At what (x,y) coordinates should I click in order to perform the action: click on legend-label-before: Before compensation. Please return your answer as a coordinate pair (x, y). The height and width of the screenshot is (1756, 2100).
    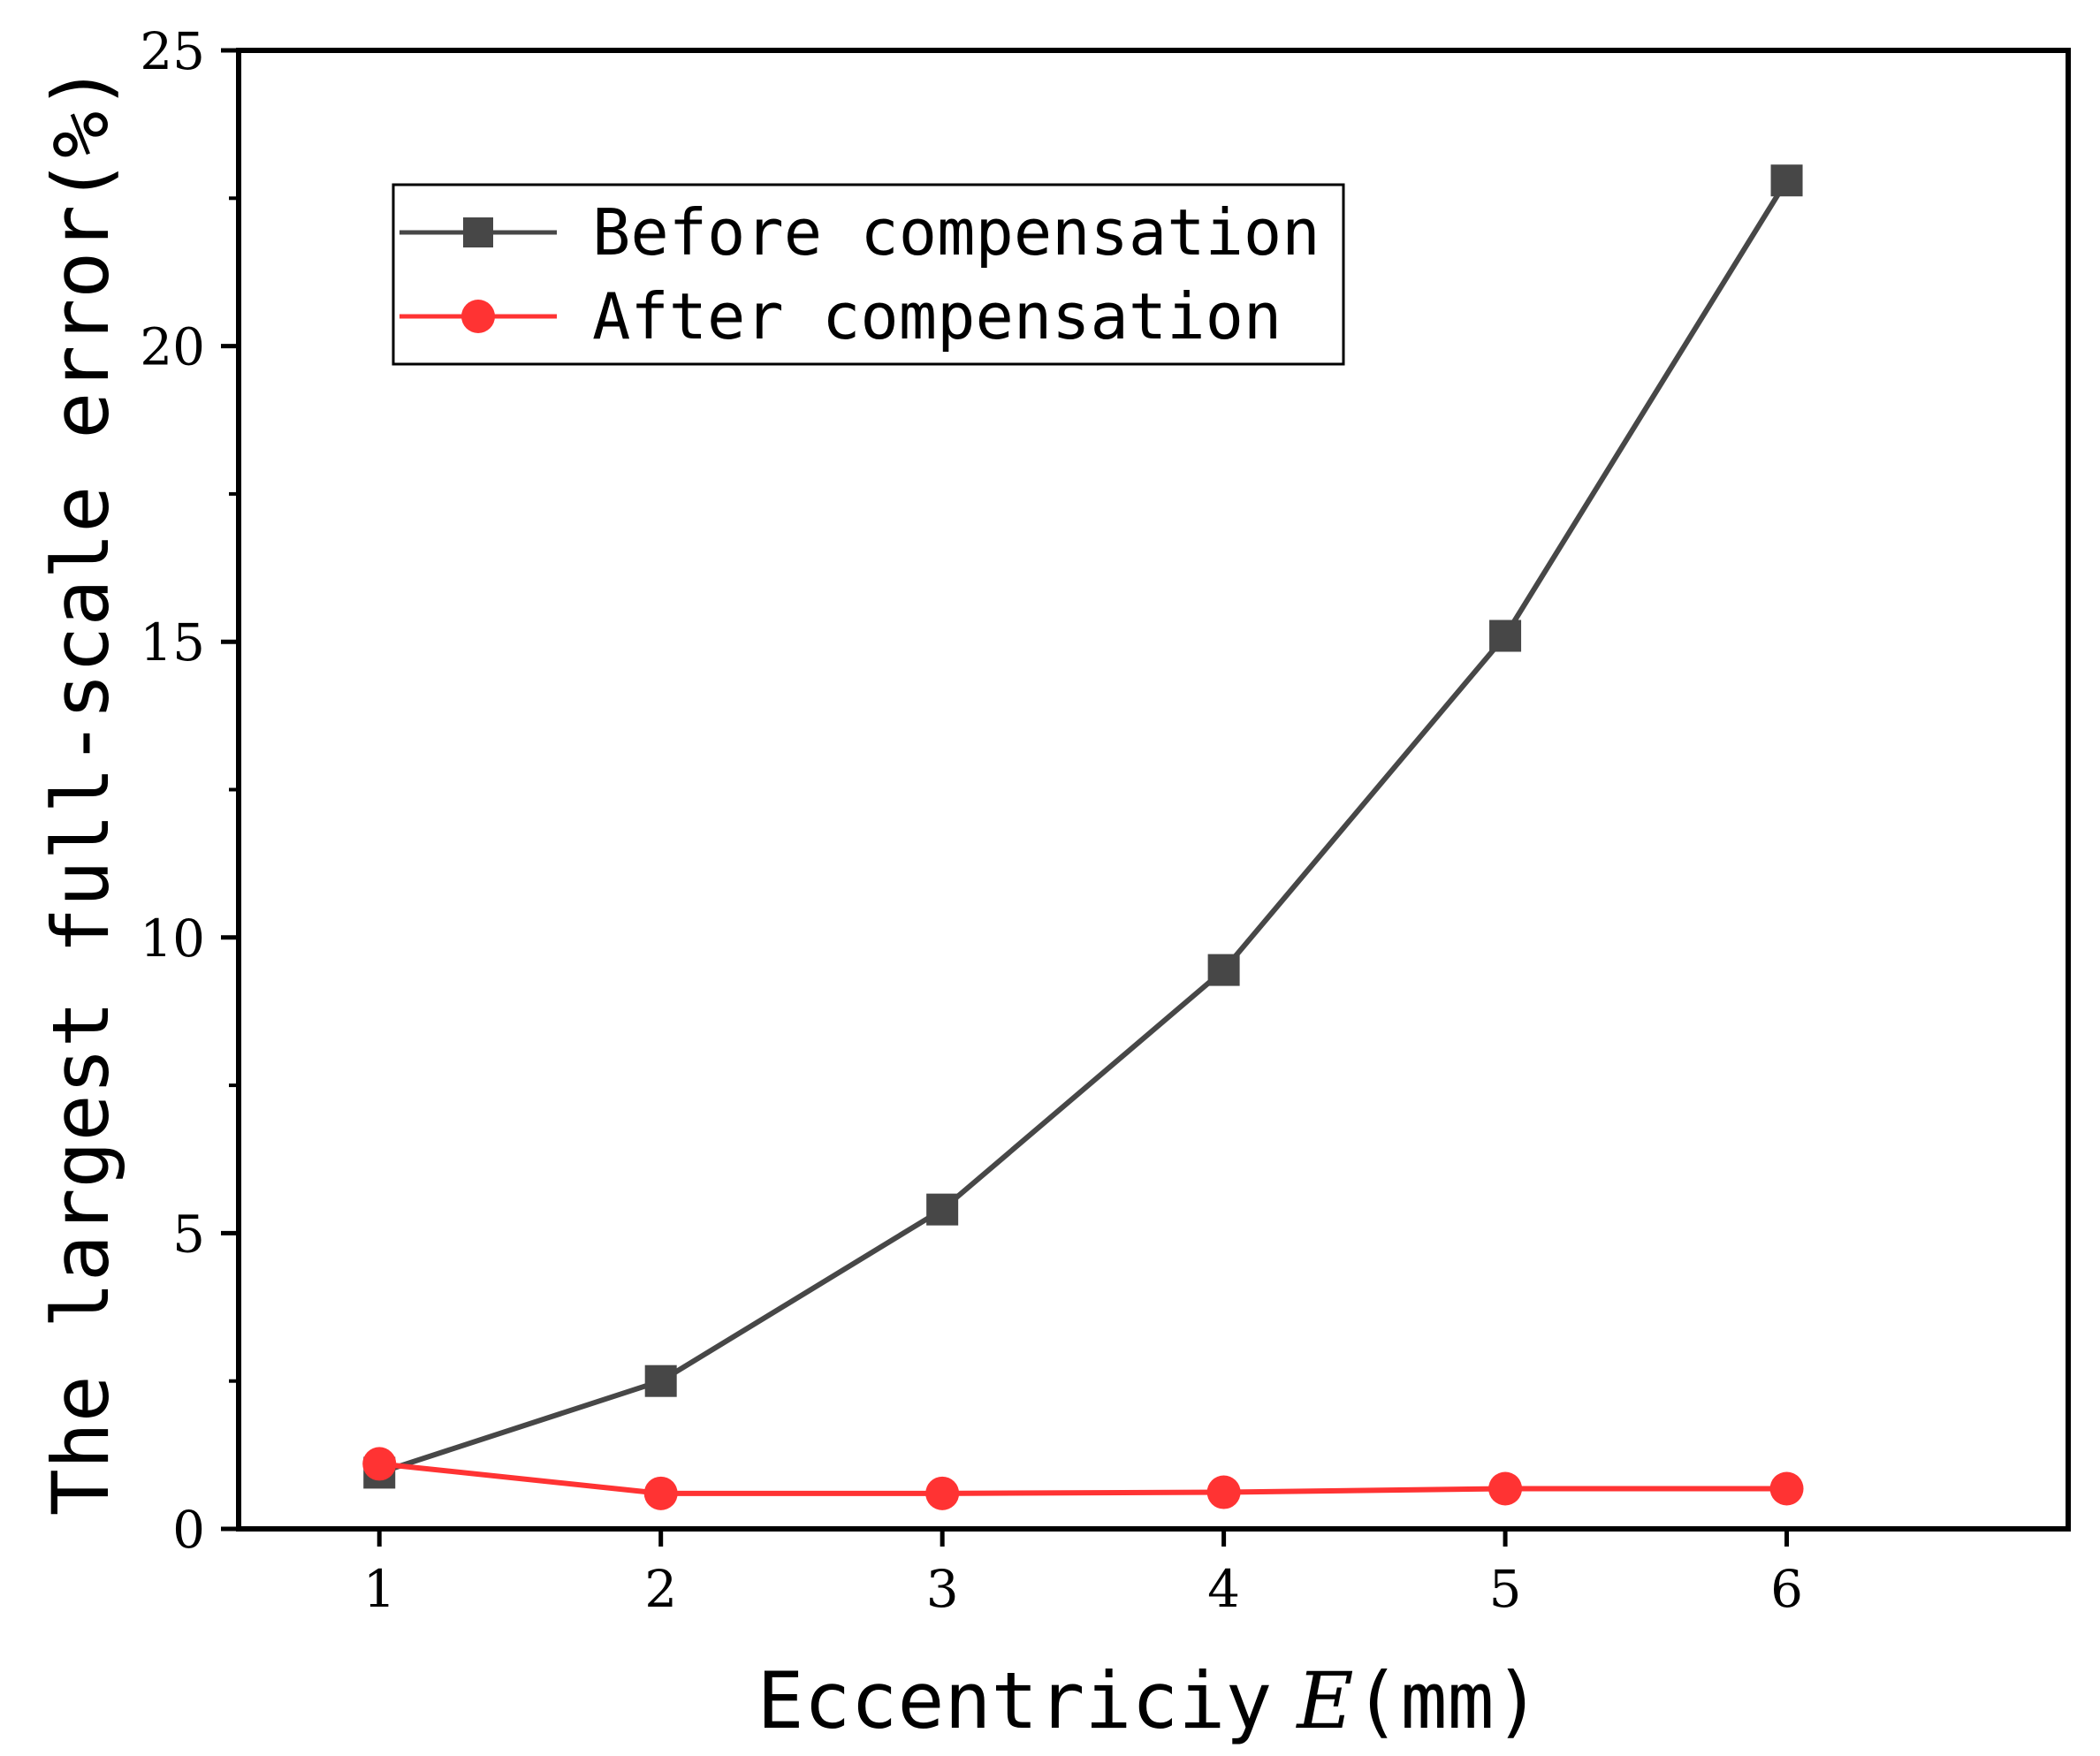
    Looking at the image, I should click on (956, 232).